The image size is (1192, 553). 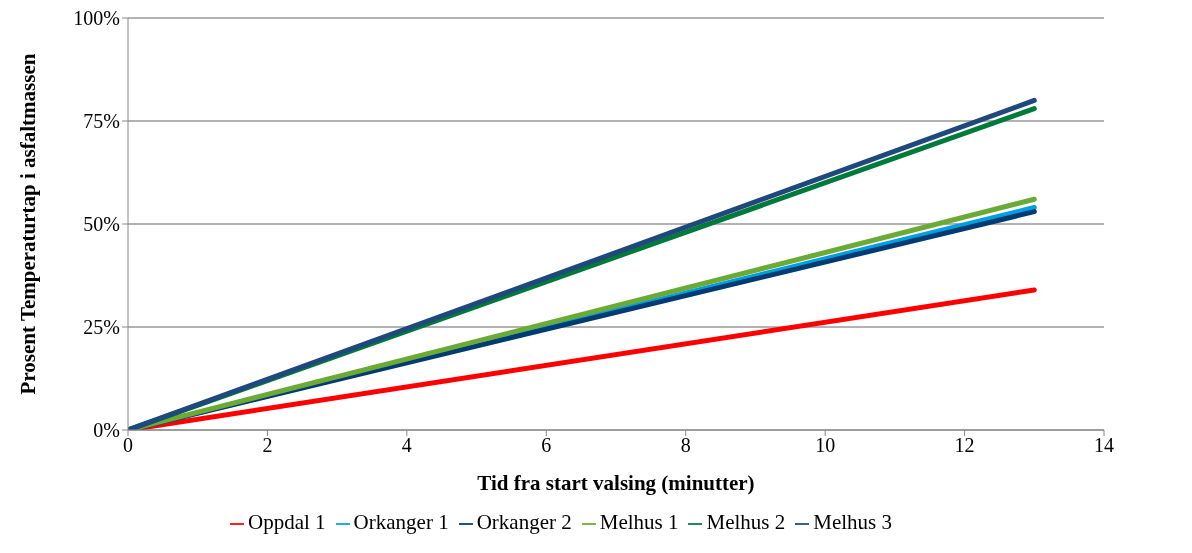 What do you see at coordinates (287, 522) in the screenshot?
I see `legend-label: Oppdal 1` at bounding box center [287, 522].